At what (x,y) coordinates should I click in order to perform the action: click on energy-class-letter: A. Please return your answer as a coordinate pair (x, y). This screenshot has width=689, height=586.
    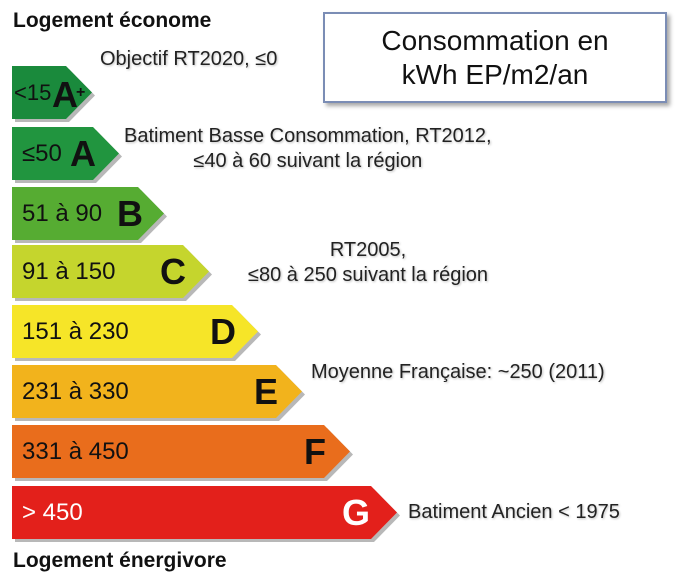
    Looking at the image, I should click on (83, 153).